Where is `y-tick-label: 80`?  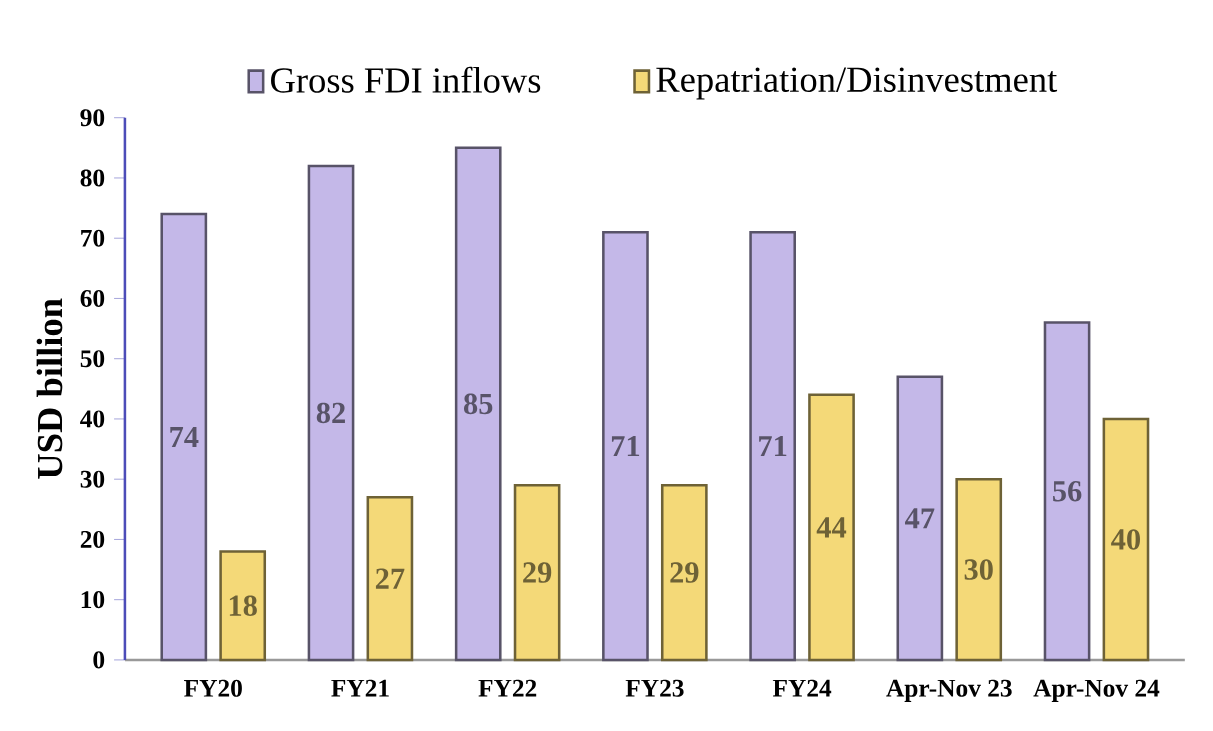 y-tick-label: 80 is located at coordinates (92, 178).